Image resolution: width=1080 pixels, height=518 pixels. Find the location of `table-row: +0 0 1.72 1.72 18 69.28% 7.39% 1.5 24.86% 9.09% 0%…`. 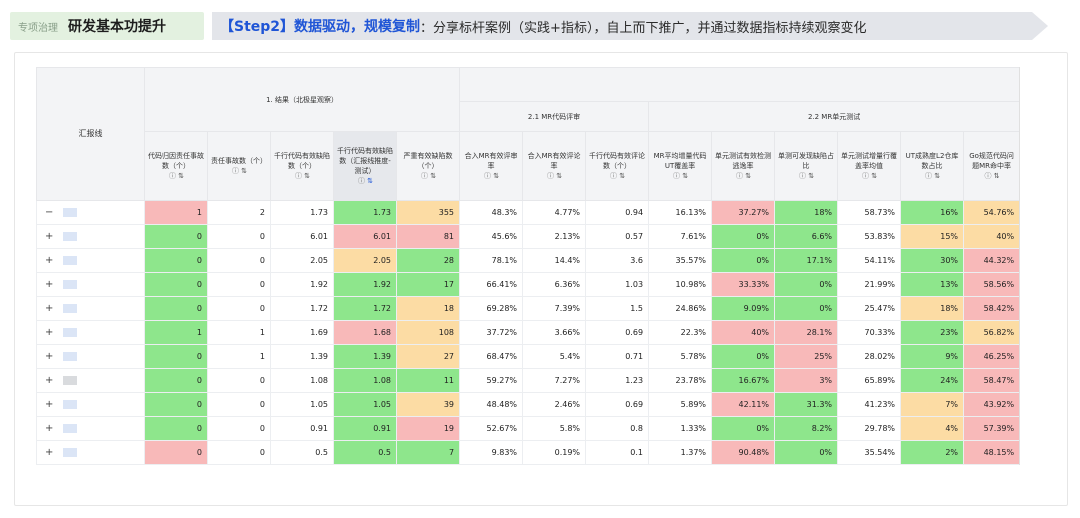

table-row: +0 0 1.72 1.72 18 69.28% 7.39% 1.5 24.86% 9.09% 0%… is located at coordinates (527, 308).